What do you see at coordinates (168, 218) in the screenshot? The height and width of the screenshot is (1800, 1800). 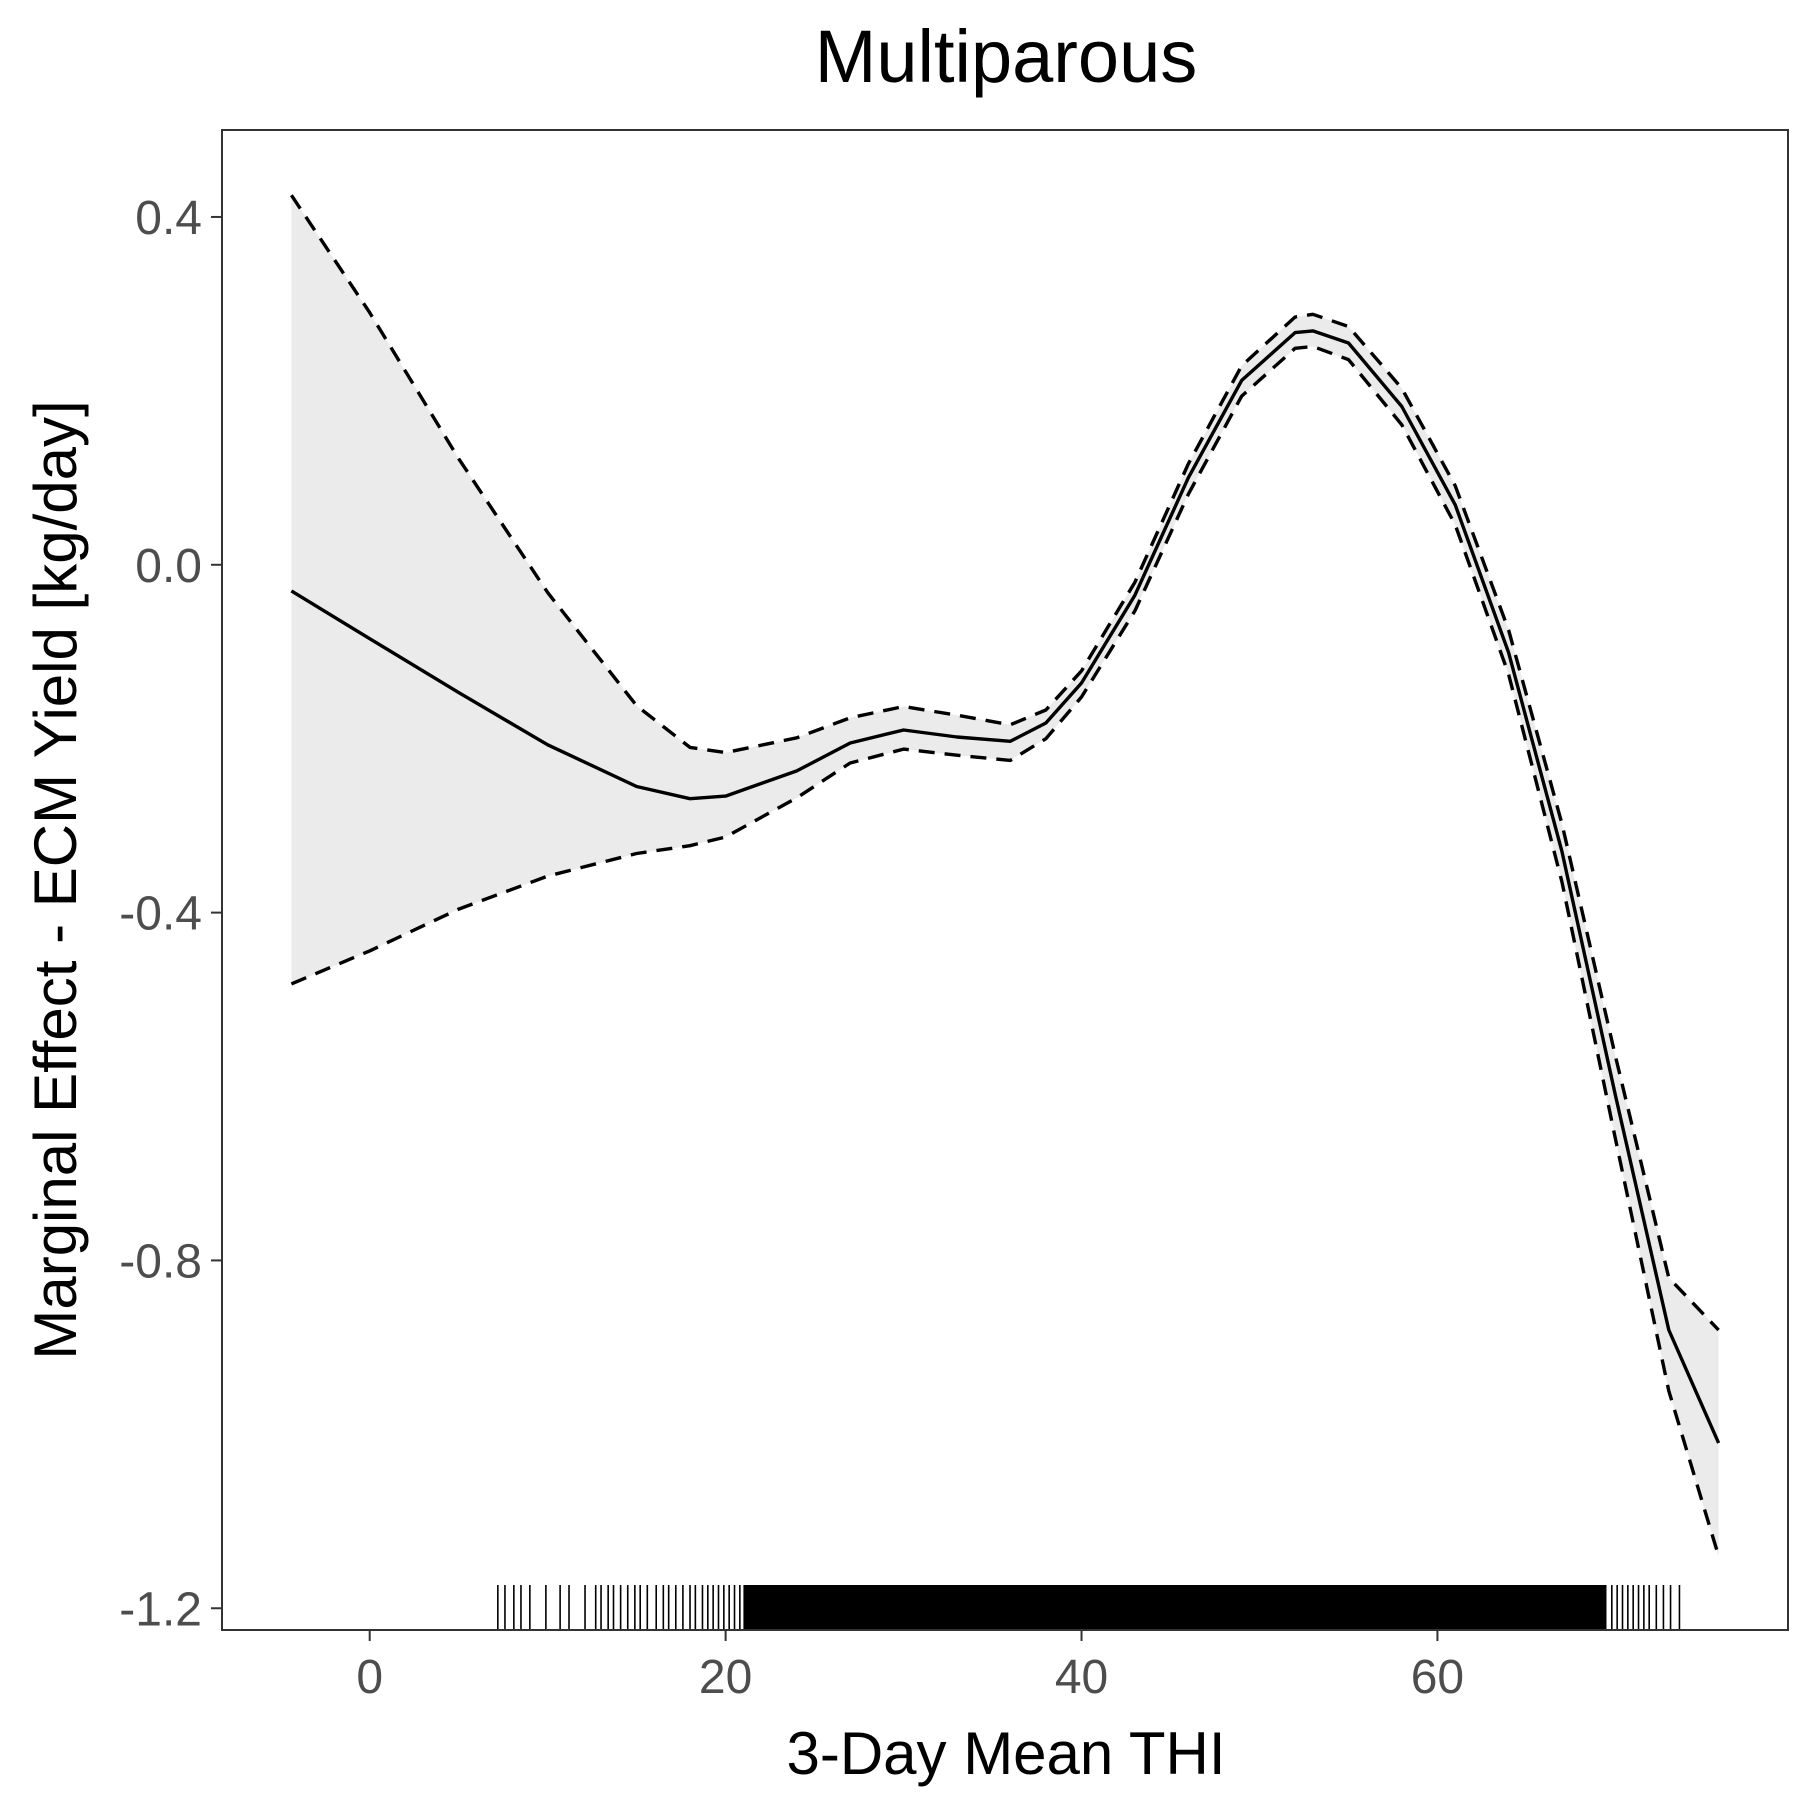 I see `y-tick-label: 0.4` at bounding box center [168, 218].